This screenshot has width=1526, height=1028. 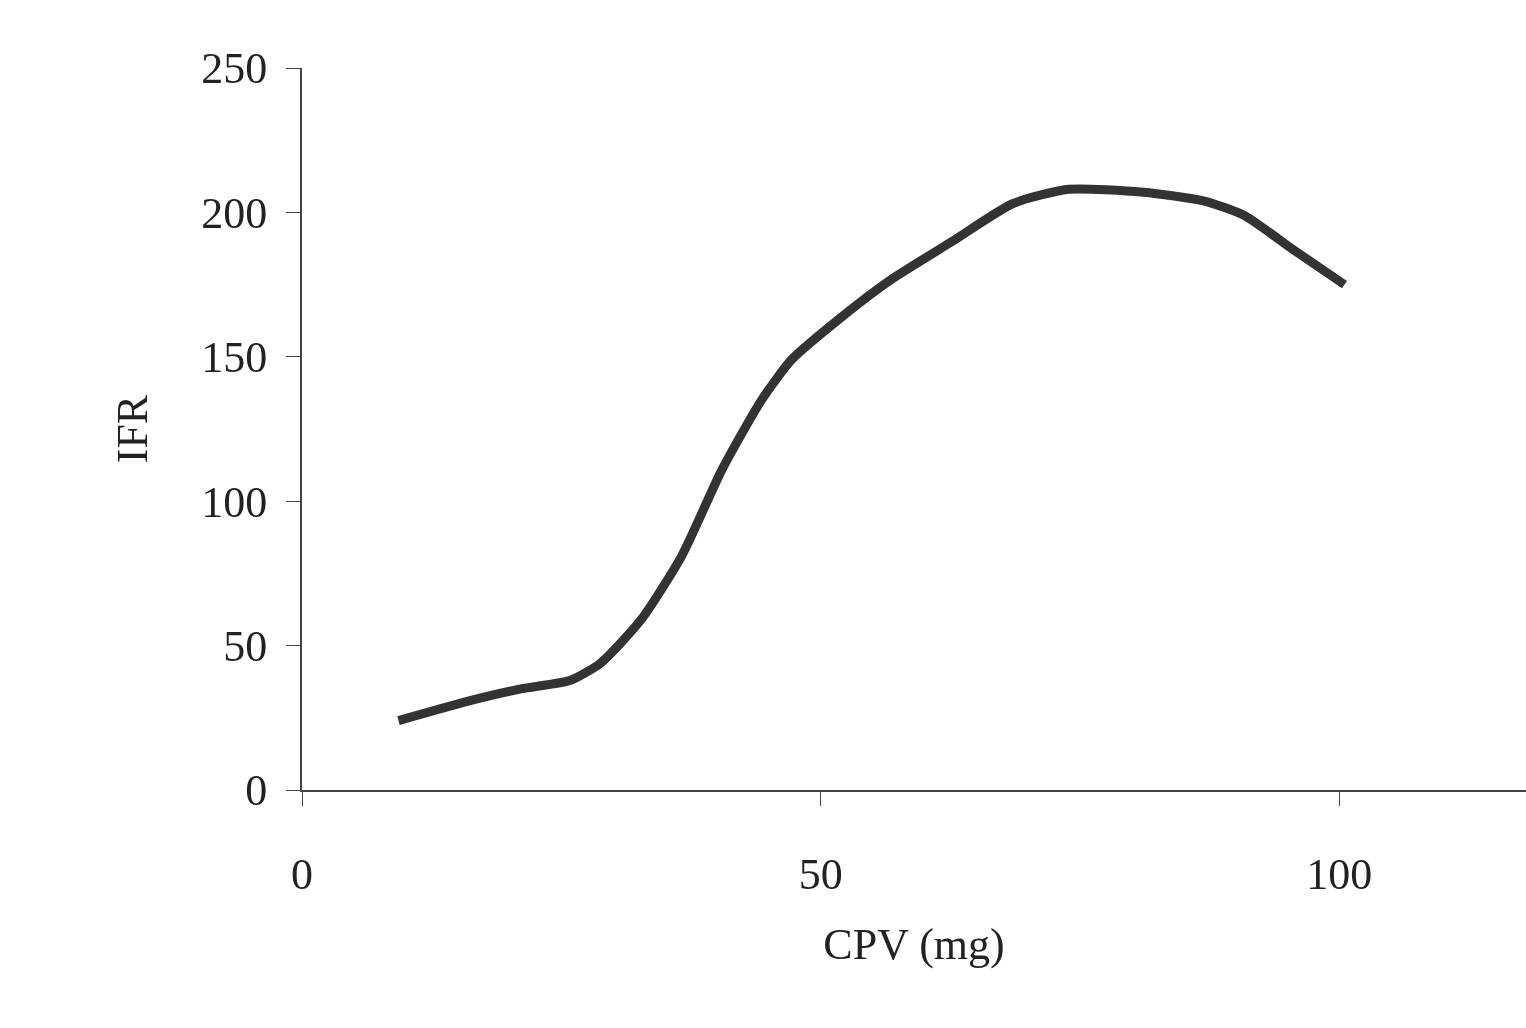 I want to click on y-axis-title: IFR, so click(x=132, y=429).